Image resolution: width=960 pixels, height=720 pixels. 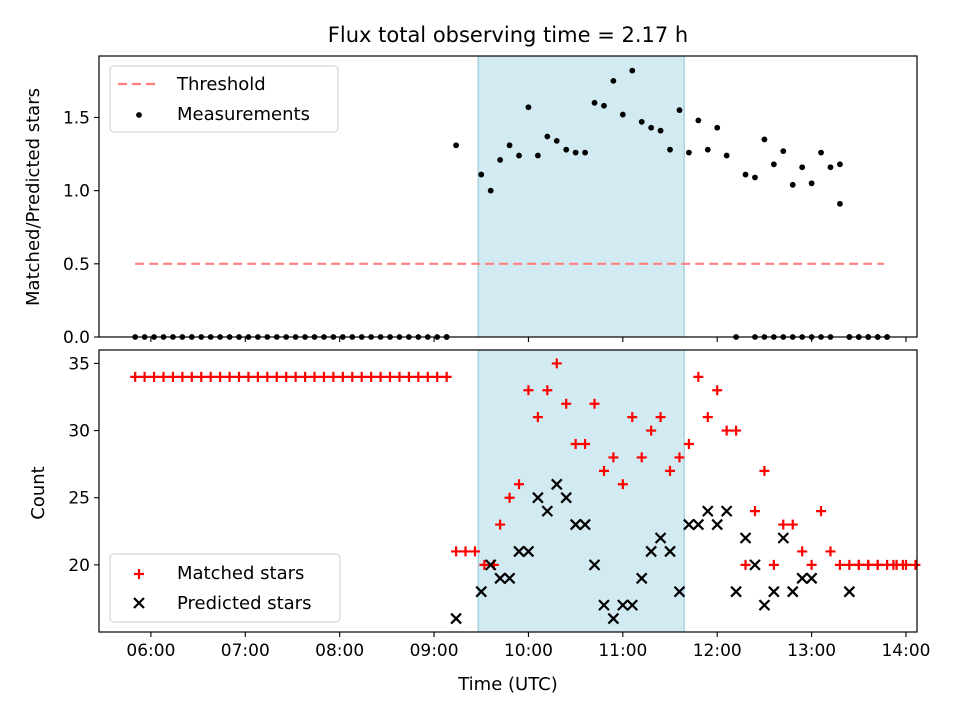 I want to click on x-tick-label: 11:00, so click(x=622, y=651).